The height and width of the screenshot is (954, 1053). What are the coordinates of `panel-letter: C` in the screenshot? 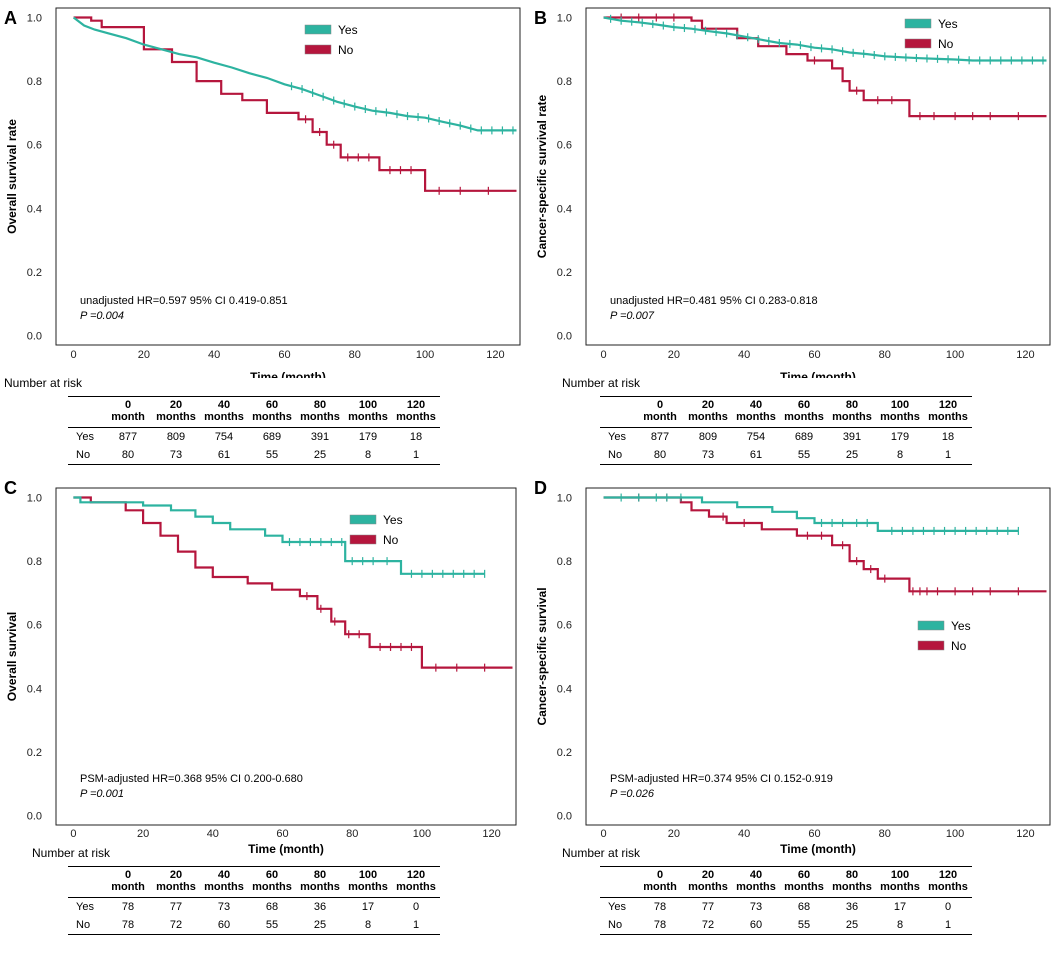 It's located at (10, 489).